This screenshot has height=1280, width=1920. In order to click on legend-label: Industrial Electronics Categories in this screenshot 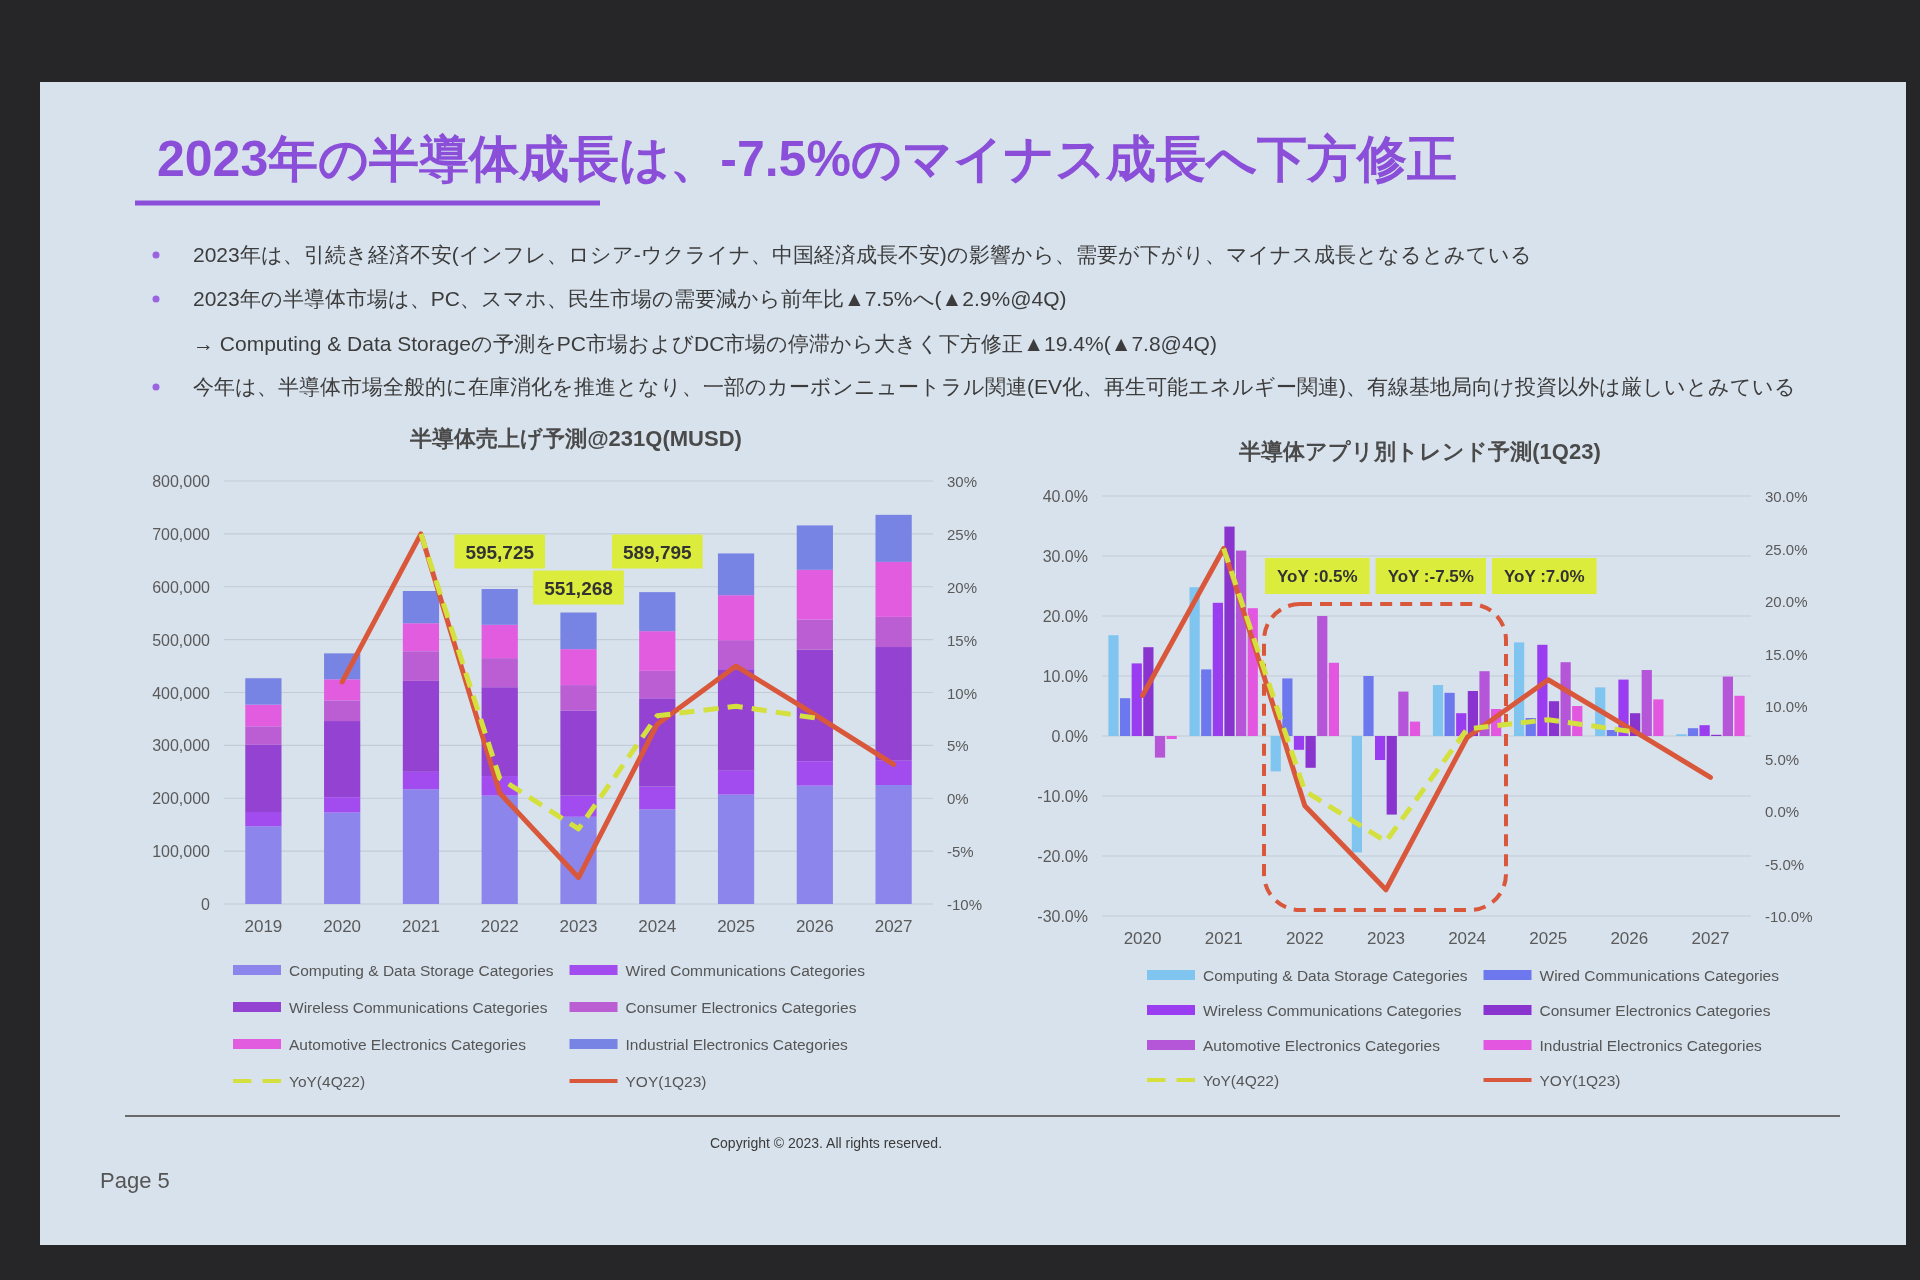, I will do `click(1651, 1045)`.